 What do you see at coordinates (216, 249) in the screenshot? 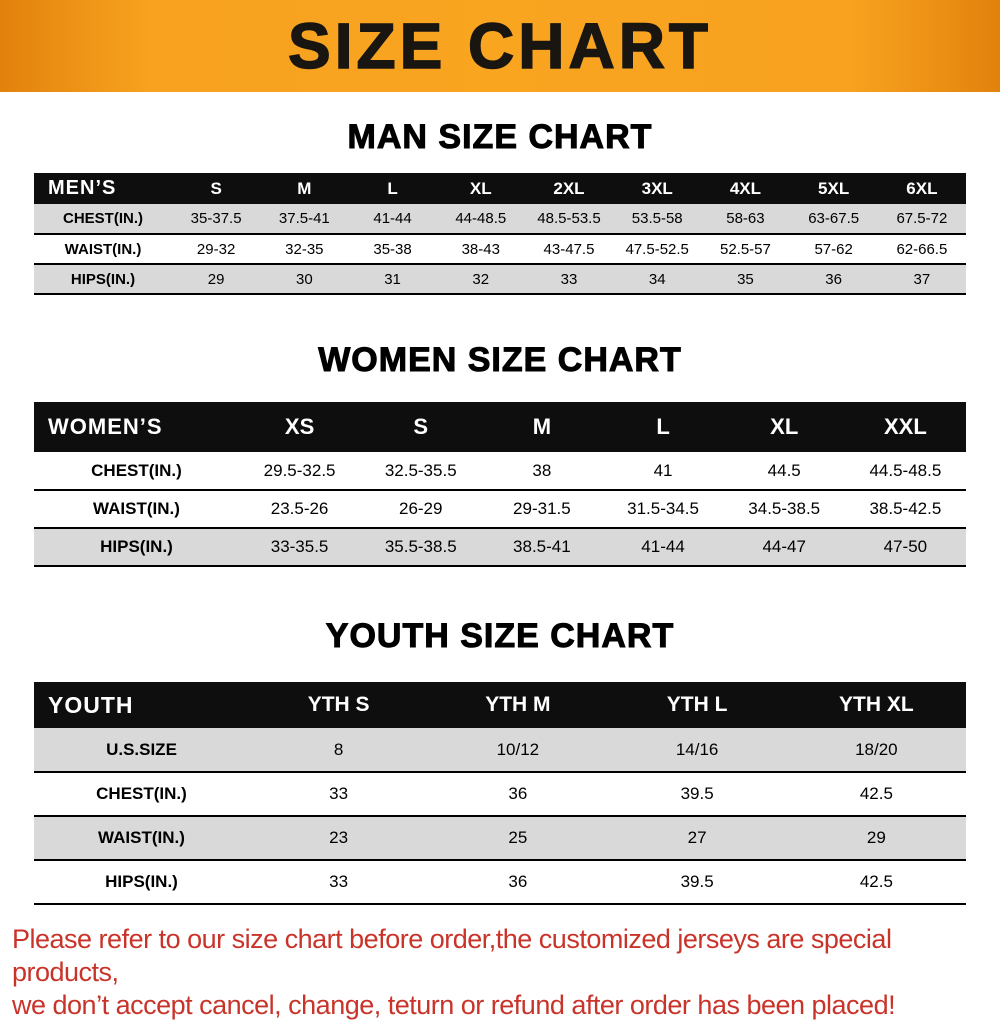
I see `value-cell: 29-32` at bounding box center [216, 249].